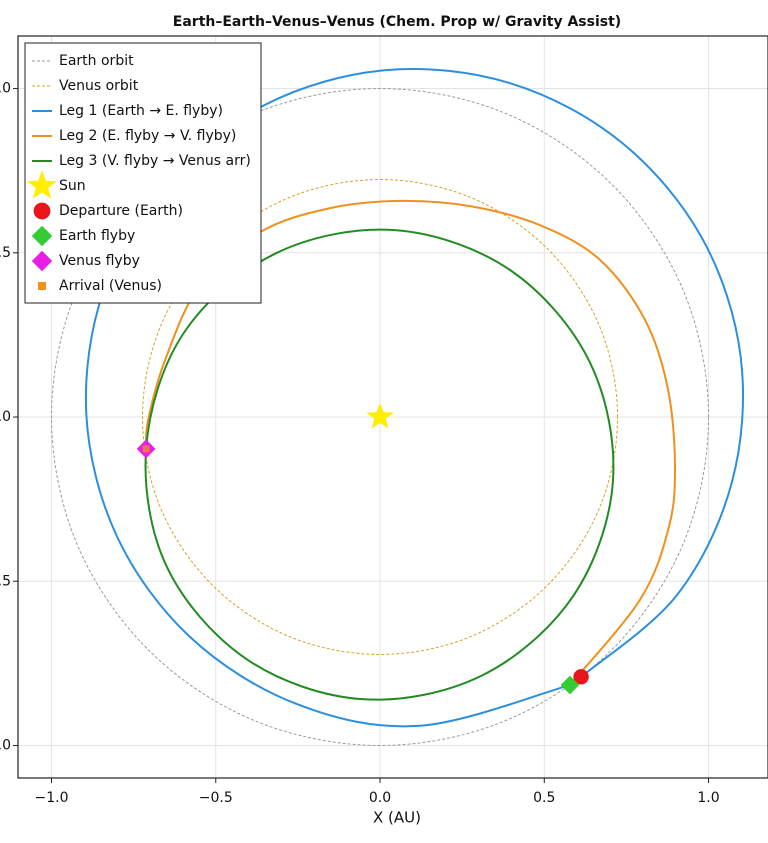  I want to click on x-tick-label: 0.5, so click(544, 798).